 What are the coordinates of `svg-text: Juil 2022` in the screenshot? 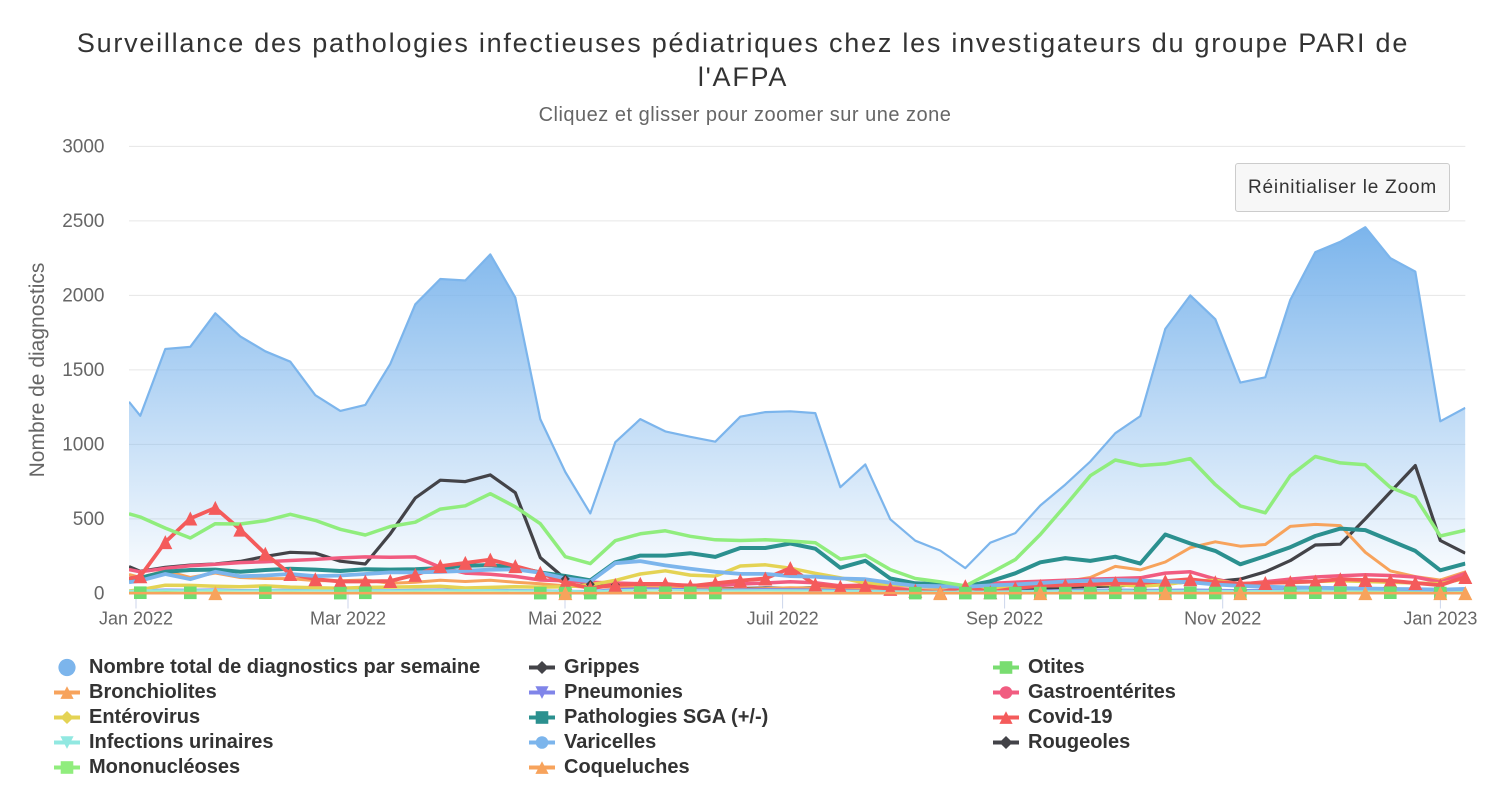 It's located at (783, 619).